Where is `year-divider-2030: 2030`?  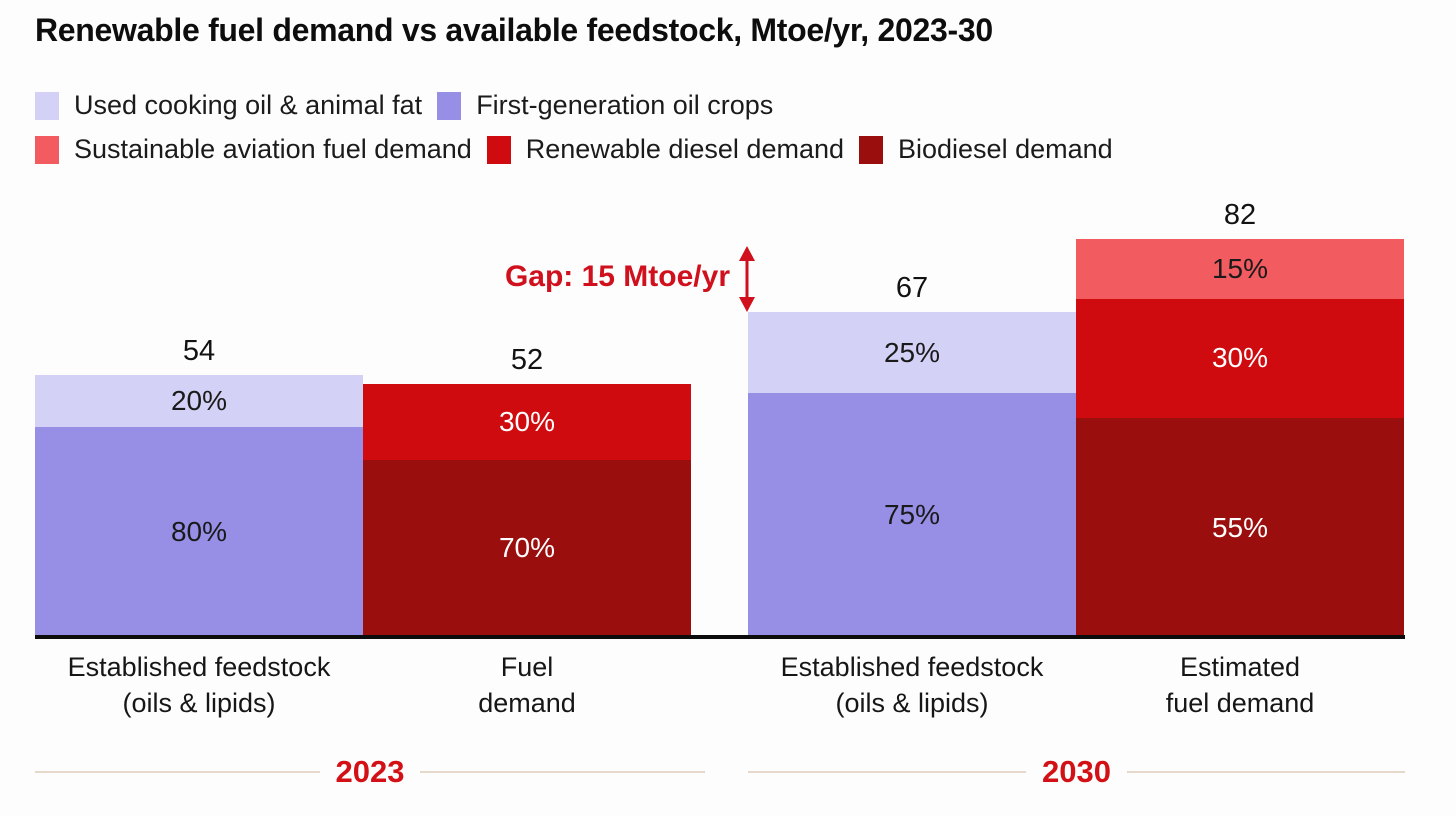
year-divider-2030: 2030 is located at coordinates (1076, 772).